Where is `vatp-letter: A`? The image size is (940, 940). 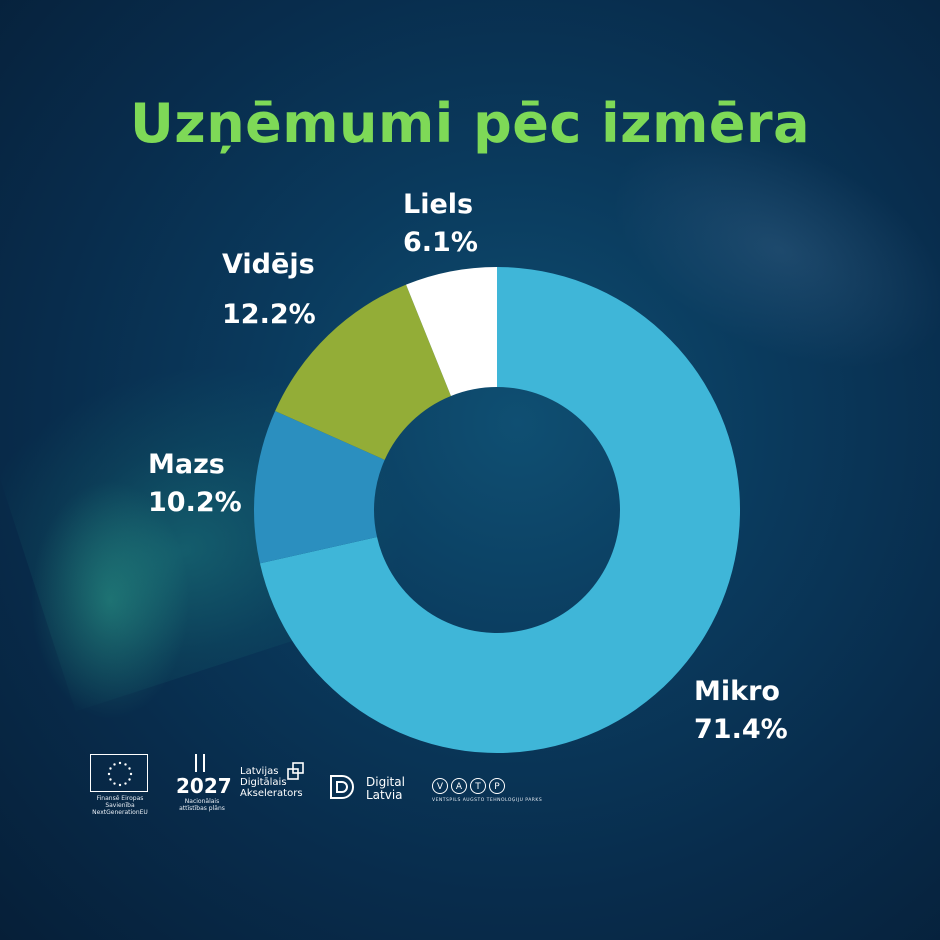 vatp-letter: A is located at coordinates (459, 786).